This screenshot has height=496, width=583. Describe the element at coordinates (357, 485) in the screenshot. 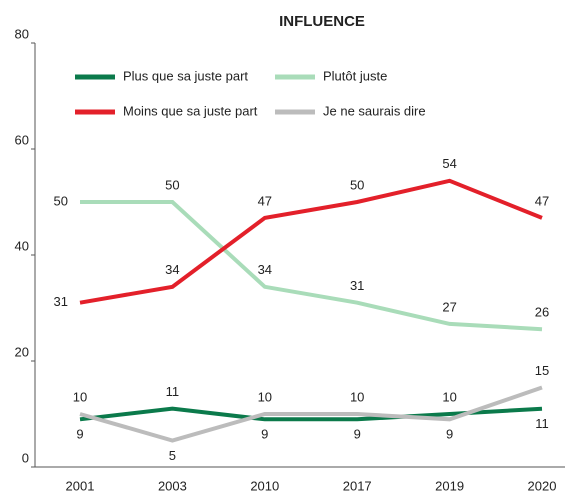

I see `x-tick-label: 2017` at that location.